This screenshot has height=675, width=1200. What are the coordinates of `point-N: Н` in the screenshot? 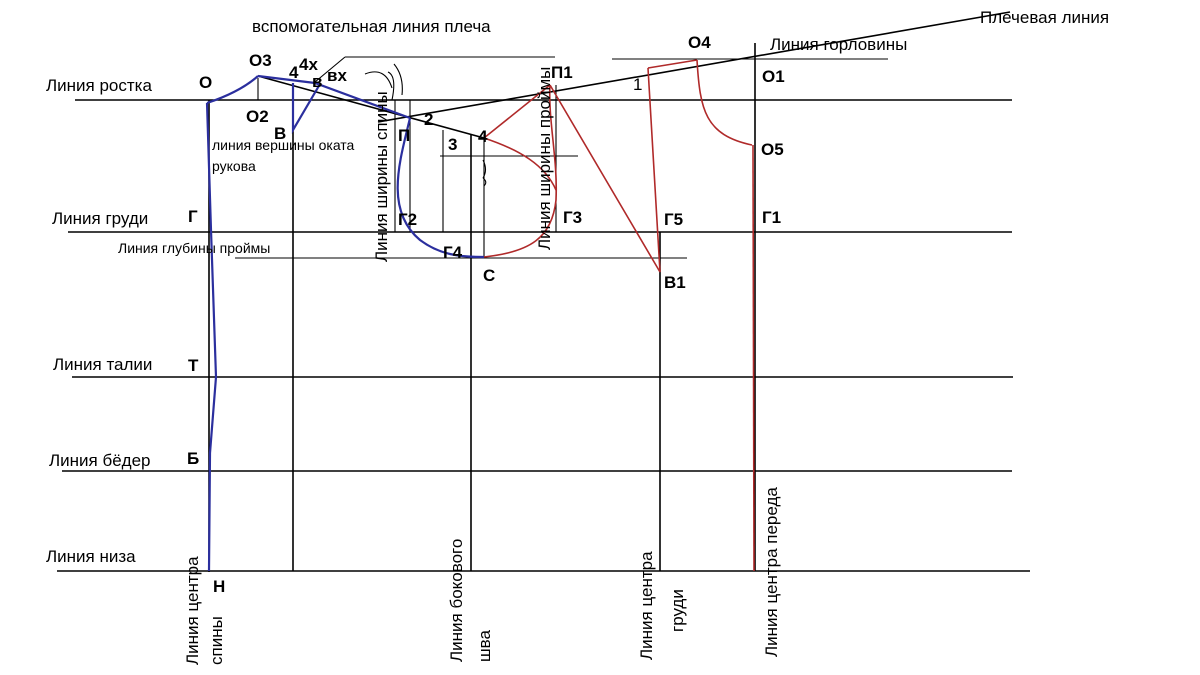 It's located at (219, 586).